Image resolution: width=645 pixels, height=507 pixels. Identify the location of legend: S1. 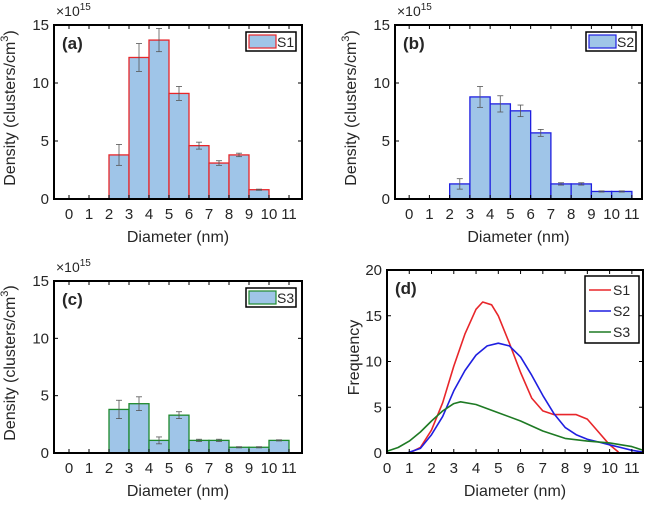
(271, 41).